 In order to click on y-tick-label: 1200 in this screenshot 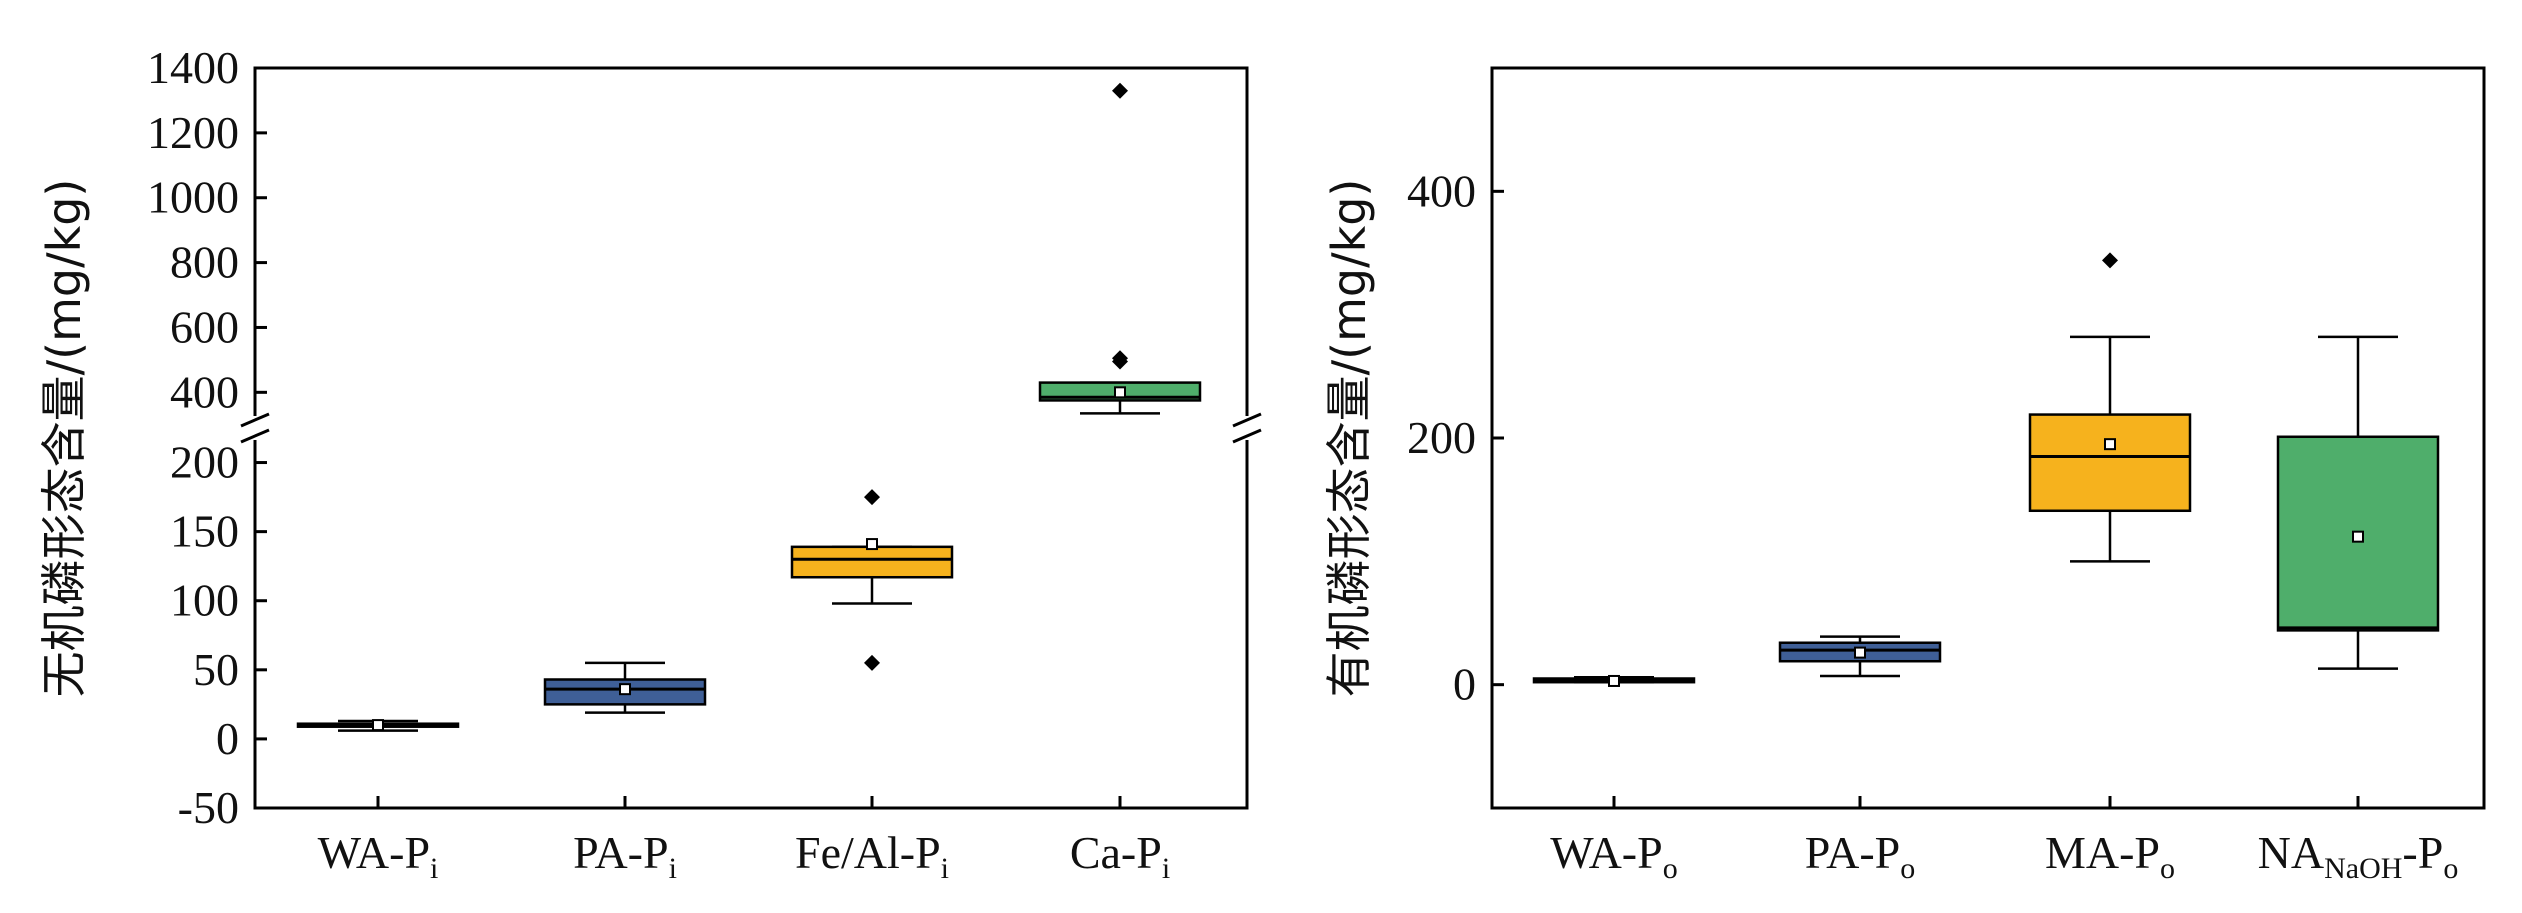, I will do `click(193, 132)`.